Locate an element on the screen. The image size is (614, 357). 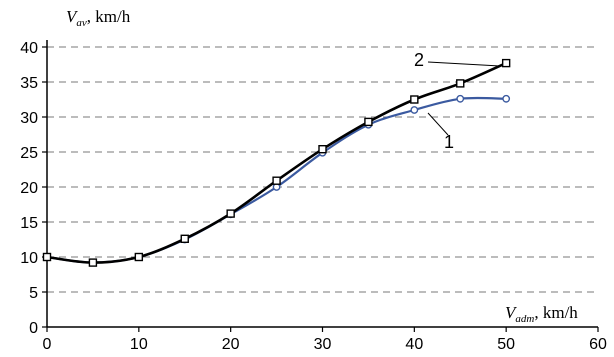
y-axis-title-unit: , km/h is located at coordinates (109, 16).